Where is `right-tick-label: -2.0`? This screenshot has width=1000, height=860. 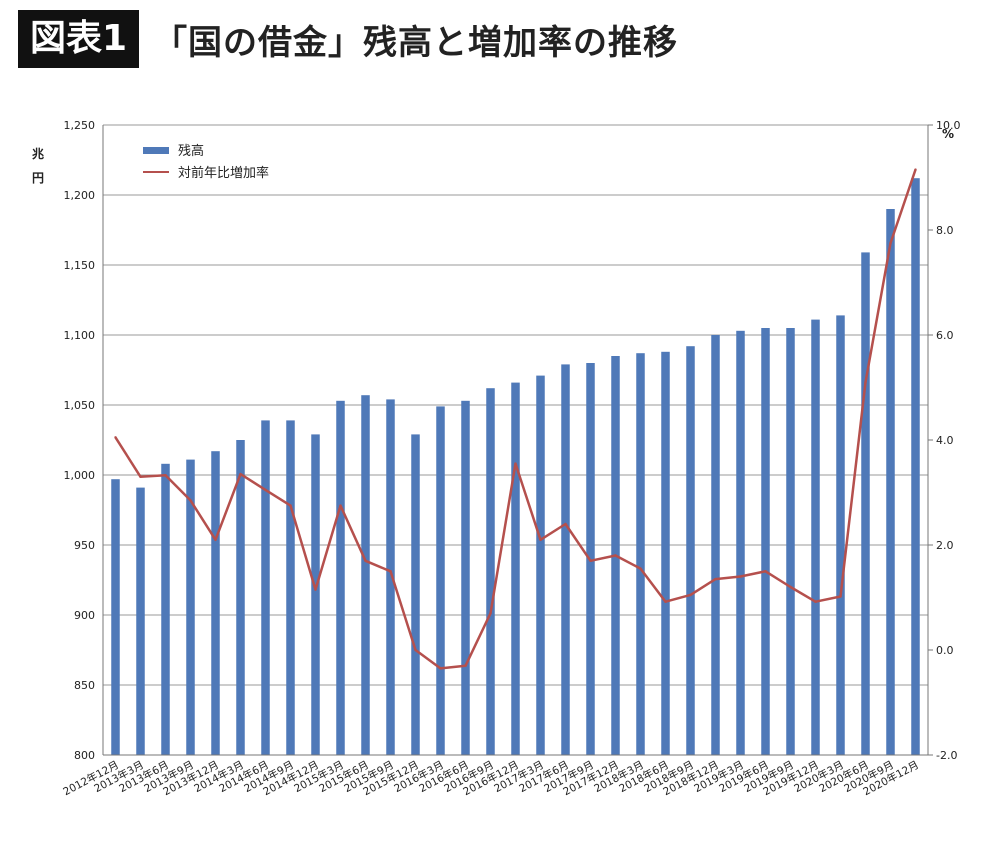 right-tick-label: -2.0 is located at coordinates (946, 755).